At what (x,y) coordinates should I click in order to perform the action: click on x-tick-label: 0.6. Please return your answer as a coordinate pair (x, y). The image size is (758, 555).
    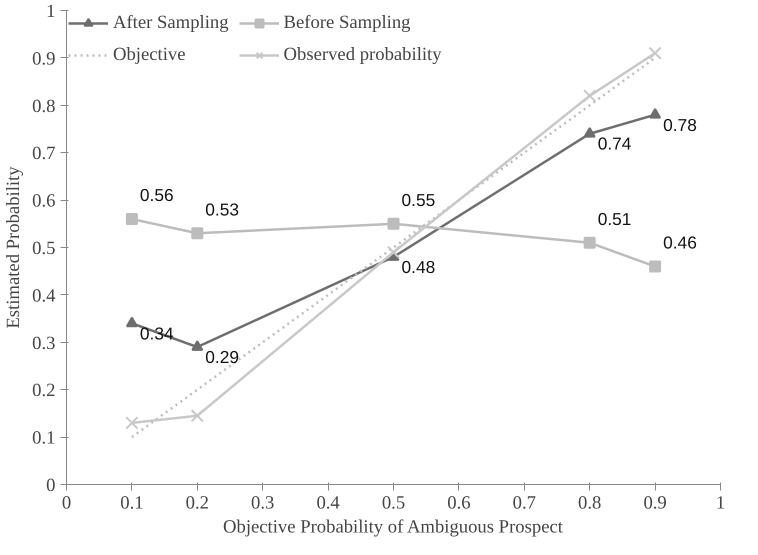
    Looking at the image, I should click on (459, 503).